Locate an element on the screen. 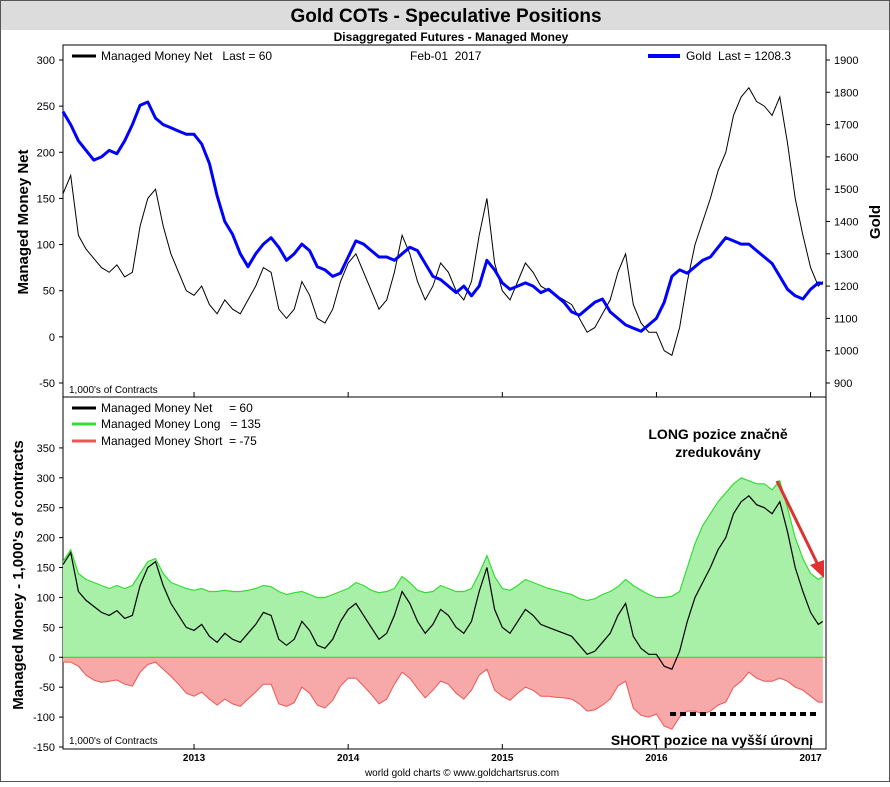 The height and width of the screenshot is (787, 890). title-bar is located at coordinates (445, 15).